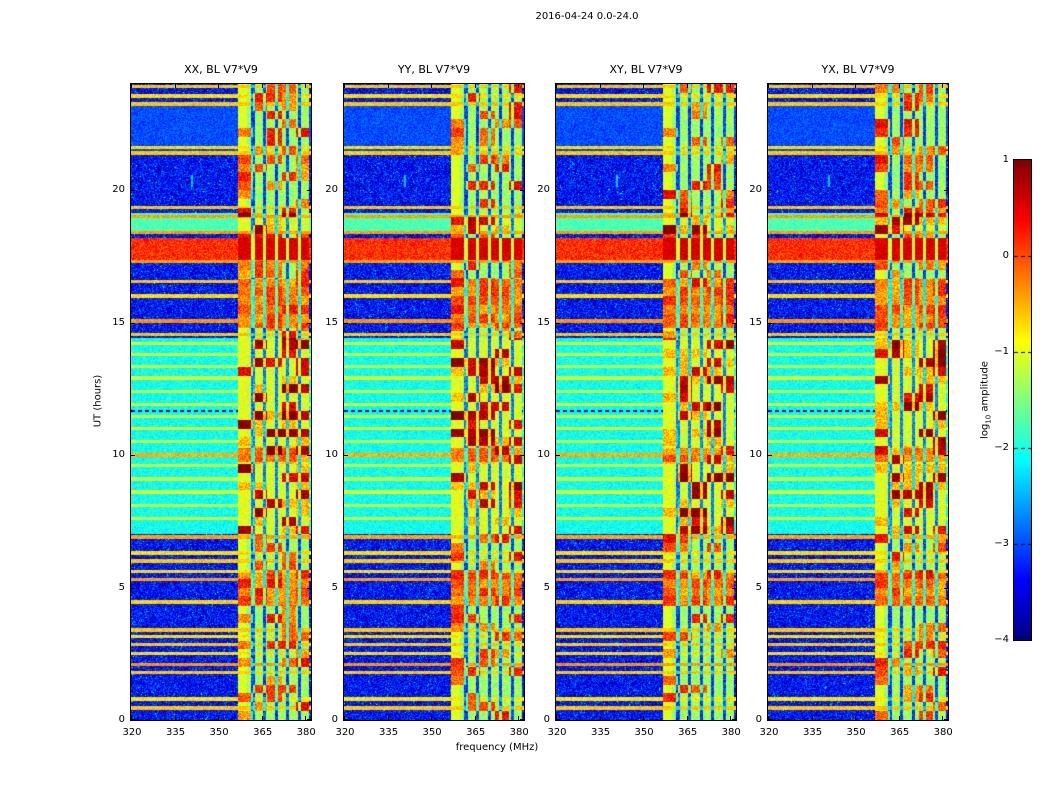 Image resolution: width=1050 pixels, height=800 pixels. Describe the element at coordinates (1005, 255) in the screenshot. I see `colorbar-tick-label: 0` at that location.